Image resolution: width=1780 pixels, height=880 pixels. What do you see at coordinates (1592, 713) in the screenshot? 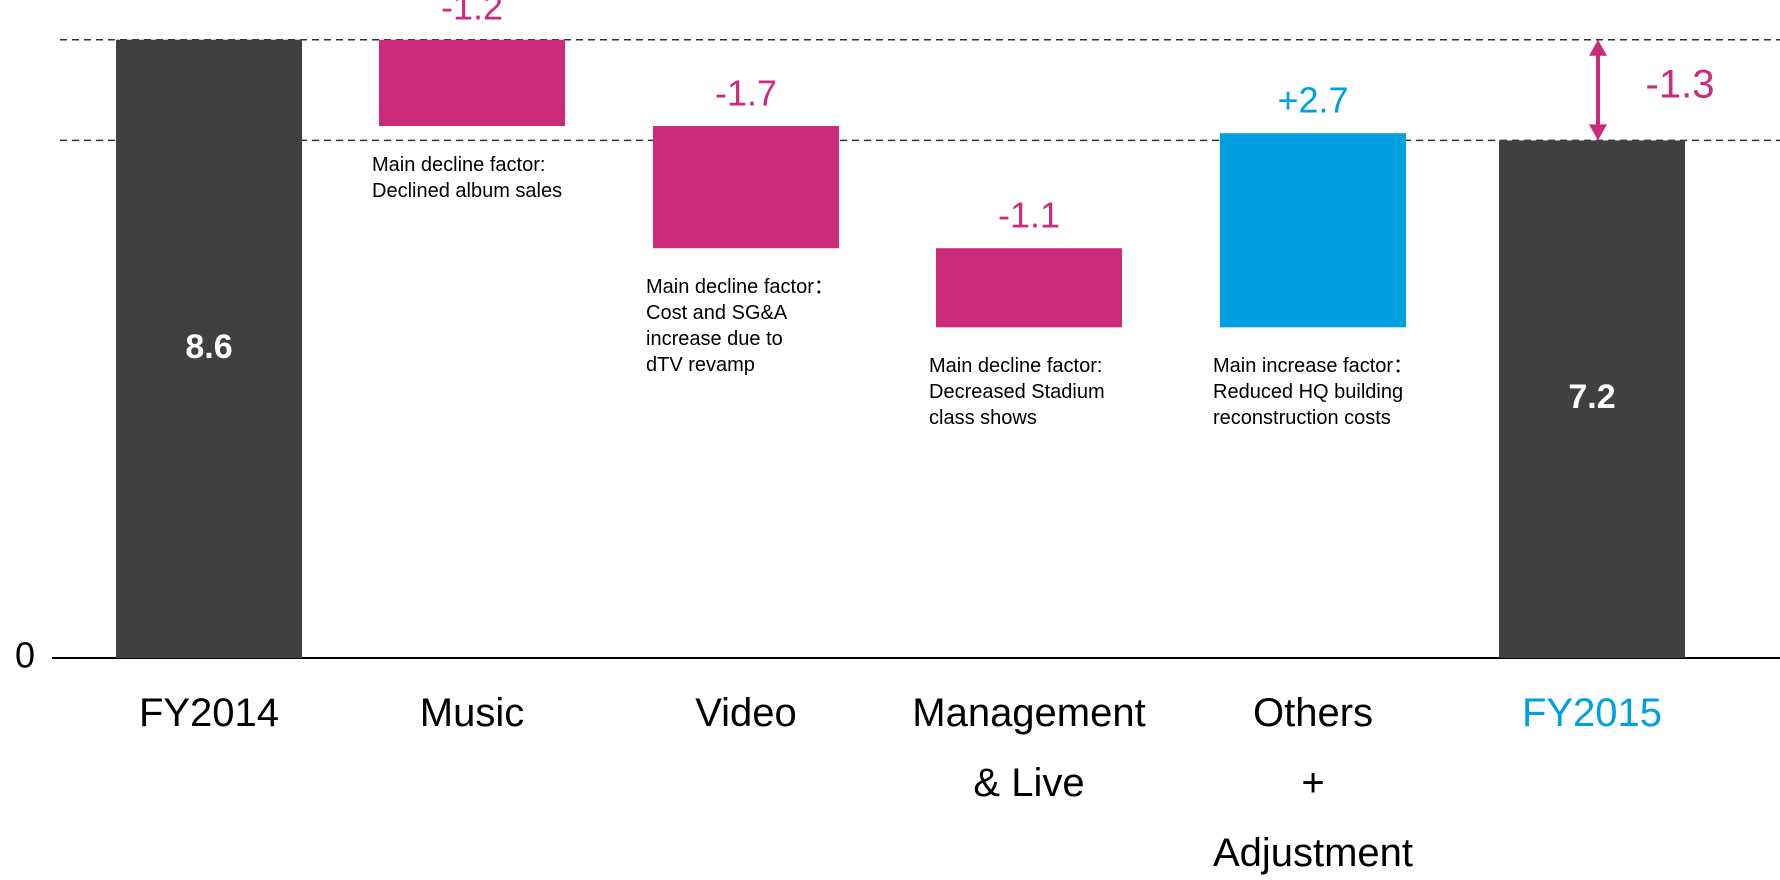
I see `x-tick-label: FY2015` at bounding box center [1592, 713].